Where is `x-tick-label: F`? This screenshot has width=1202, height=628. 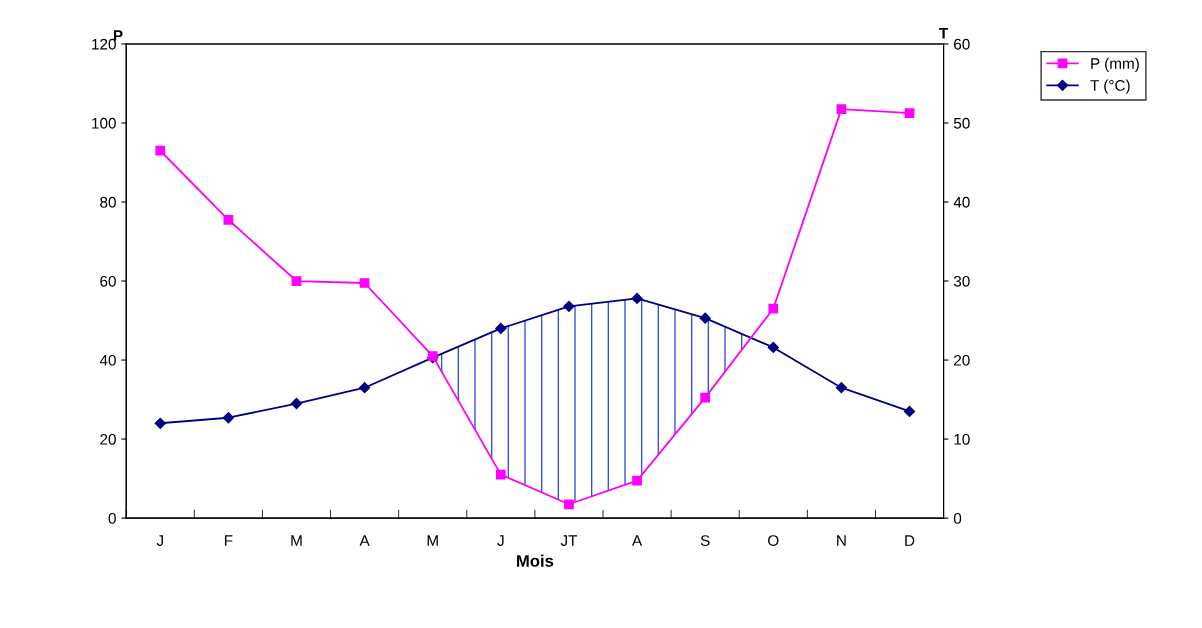 x-tick-label: F is located at coordinates (228, 540).